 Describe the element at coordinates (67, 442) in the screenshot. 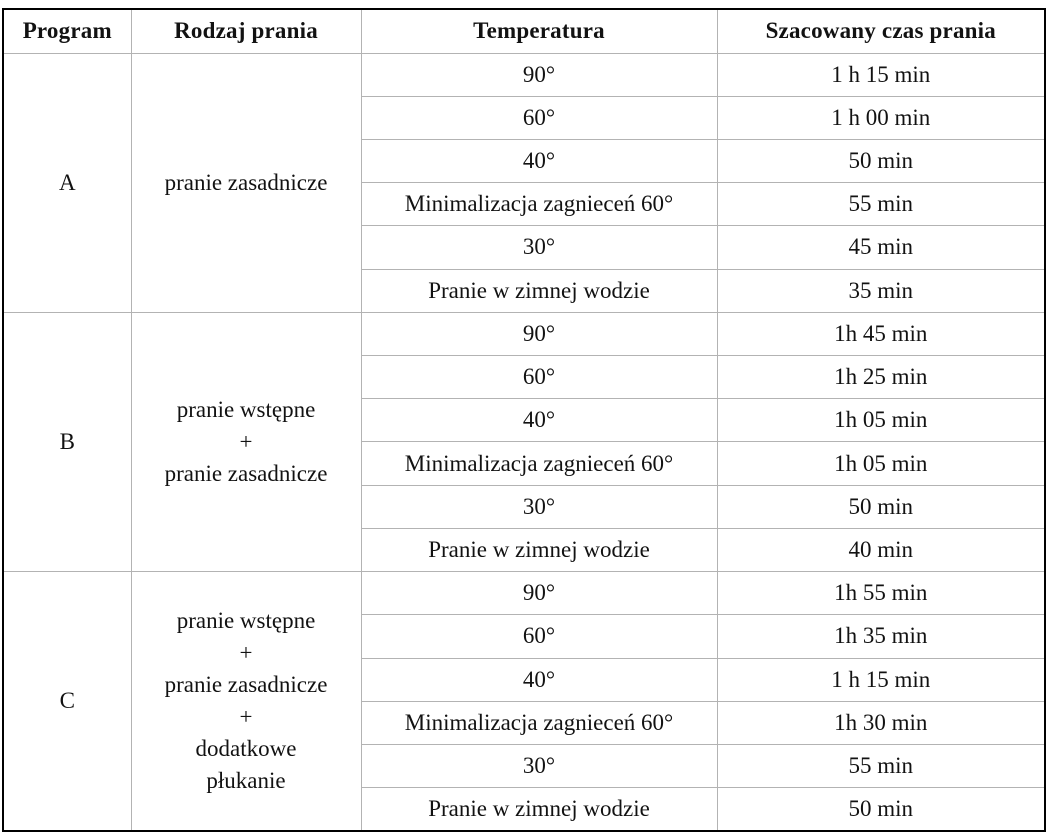

I see `program-cell-b: B` at that location.